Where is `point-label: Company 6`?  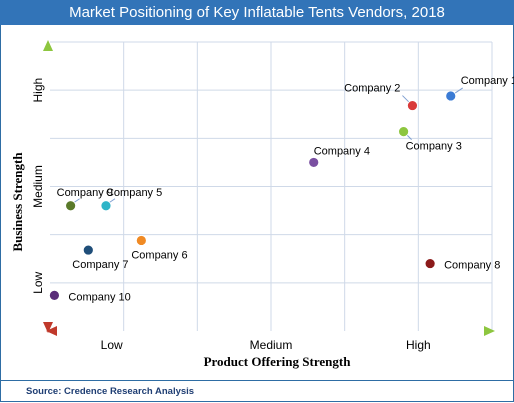 point-label: Company 6 is located at coordinates (159, 255).